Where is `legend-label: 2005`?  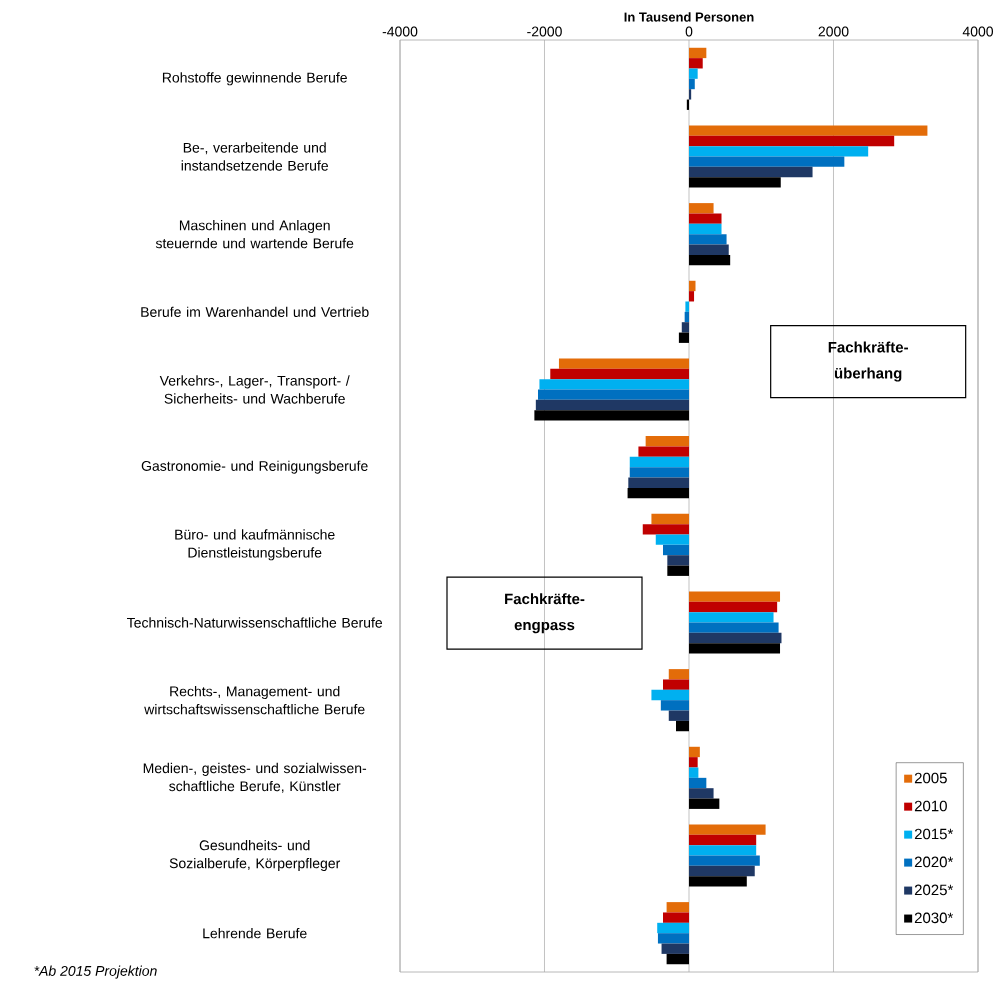 legend-label: 2005 is located at coordinates (930, 778).